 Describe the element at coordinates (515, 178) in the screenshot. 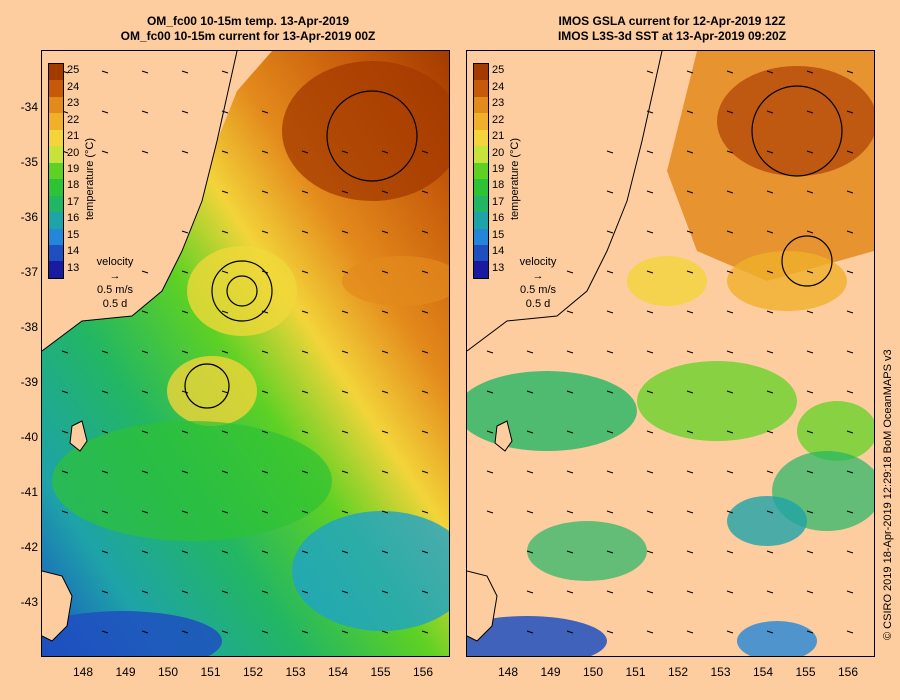

I see `right-colorbar-title: temperature (°C)` at that location.